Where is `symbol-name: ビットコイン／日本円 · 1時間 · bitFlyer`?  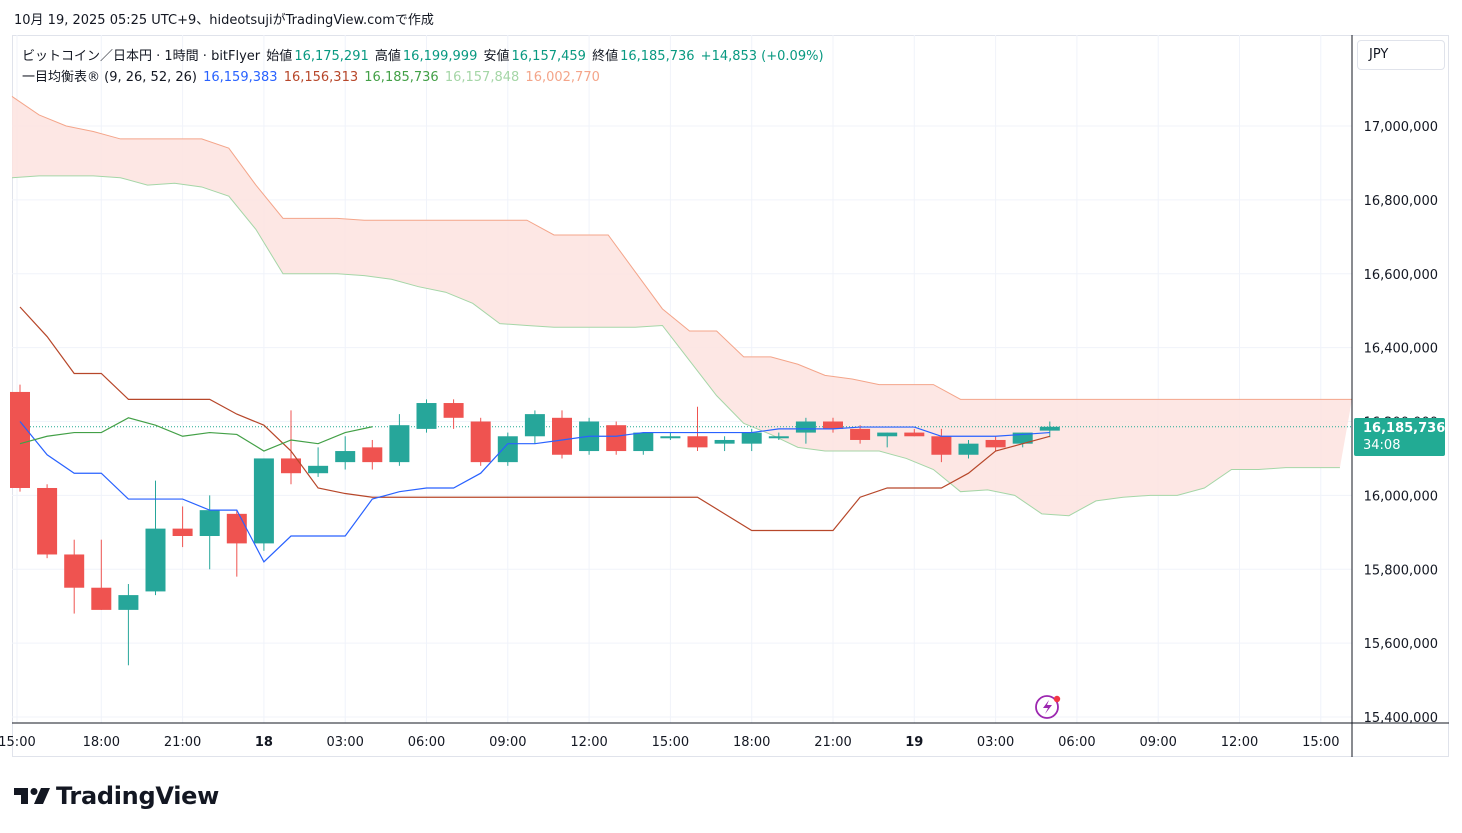
symbol-name: ビットコイン／日本円 · 1時間 · bitFlyer is located at coordinates (141, 56).